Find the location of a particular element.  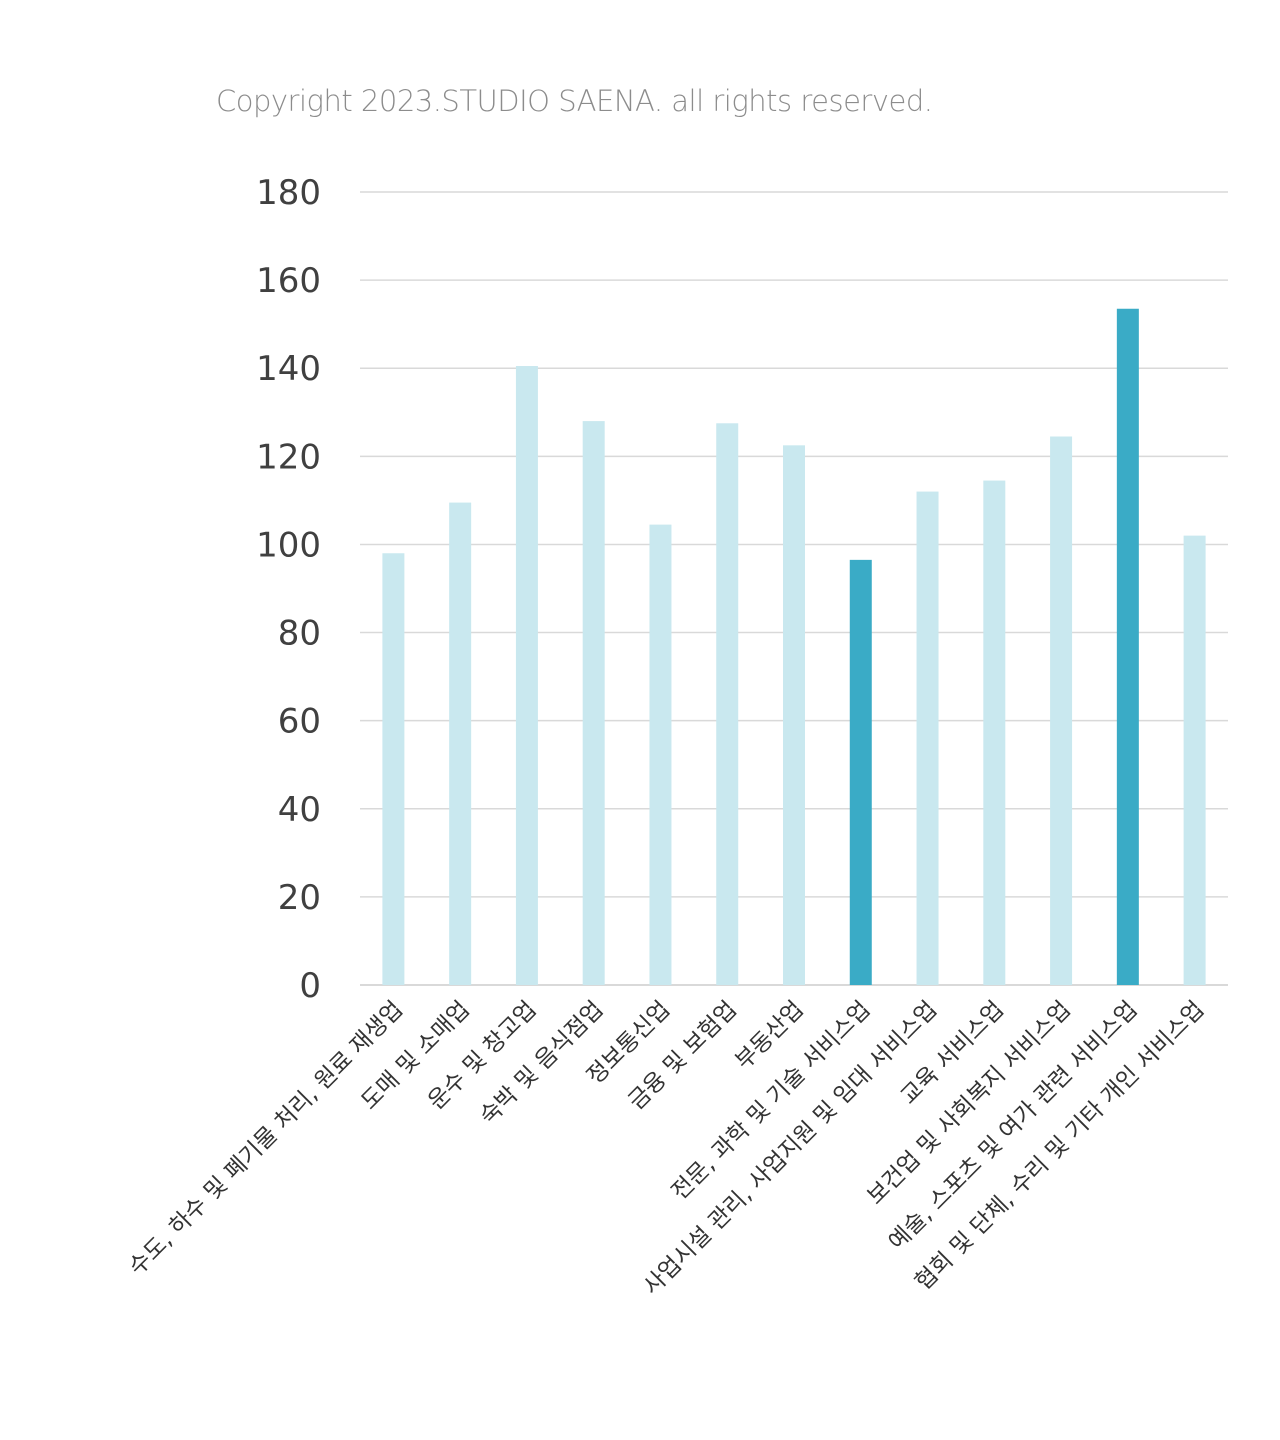

y-tick-label: 40 is located at coordinates (299, 810).